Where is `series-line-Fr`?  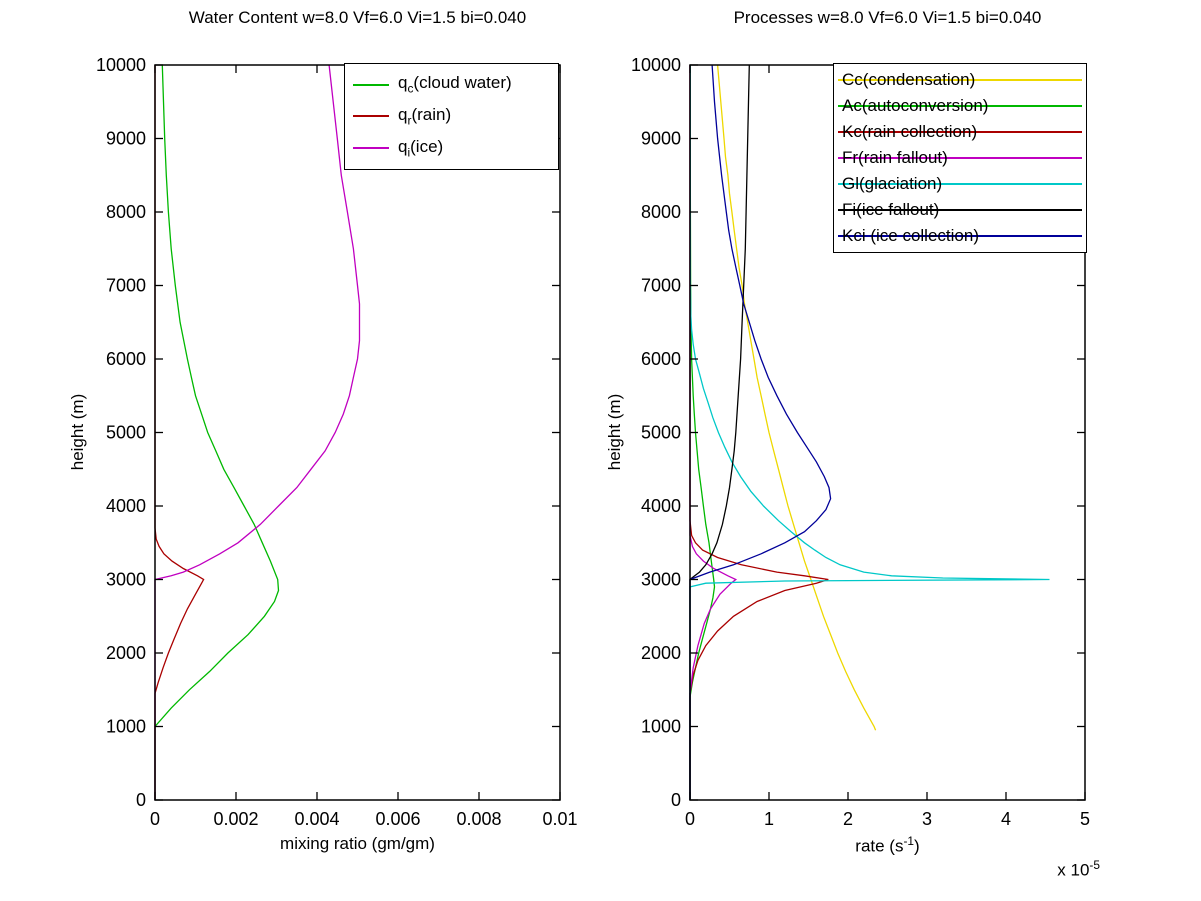
series-line-Fr is located at coordinates (713, 432).